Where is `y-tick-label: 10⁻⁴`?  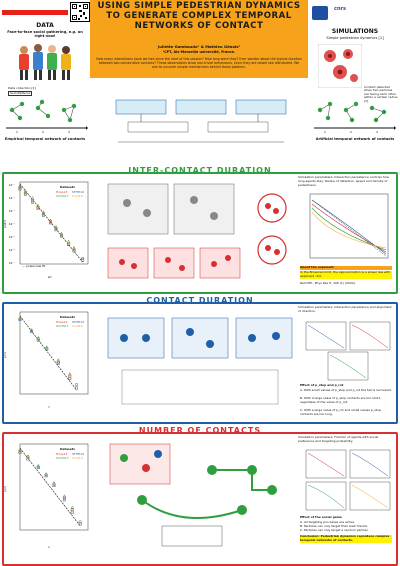 y-tick-label: 10⁻⁴ is located at coordinates (12, 224).